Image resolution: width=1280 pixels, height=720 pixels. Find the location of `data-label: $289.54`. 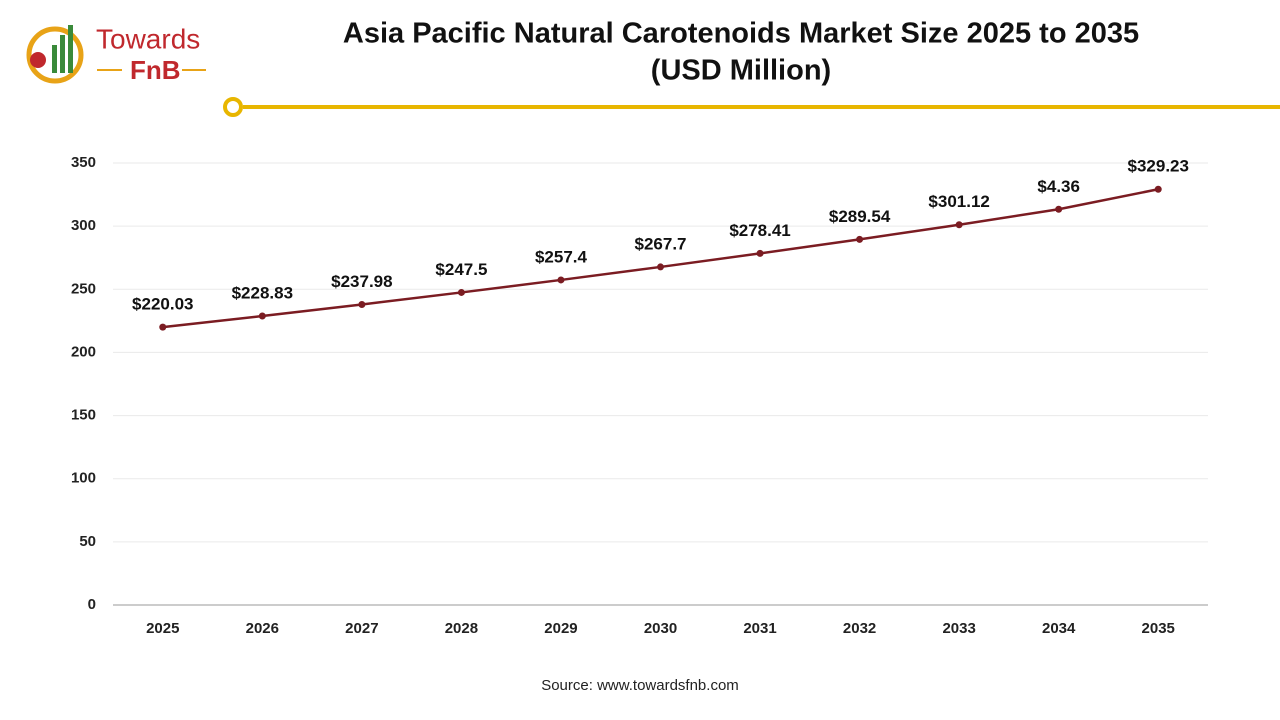

data-label: $289.54 is located at coordinates (860, 216).